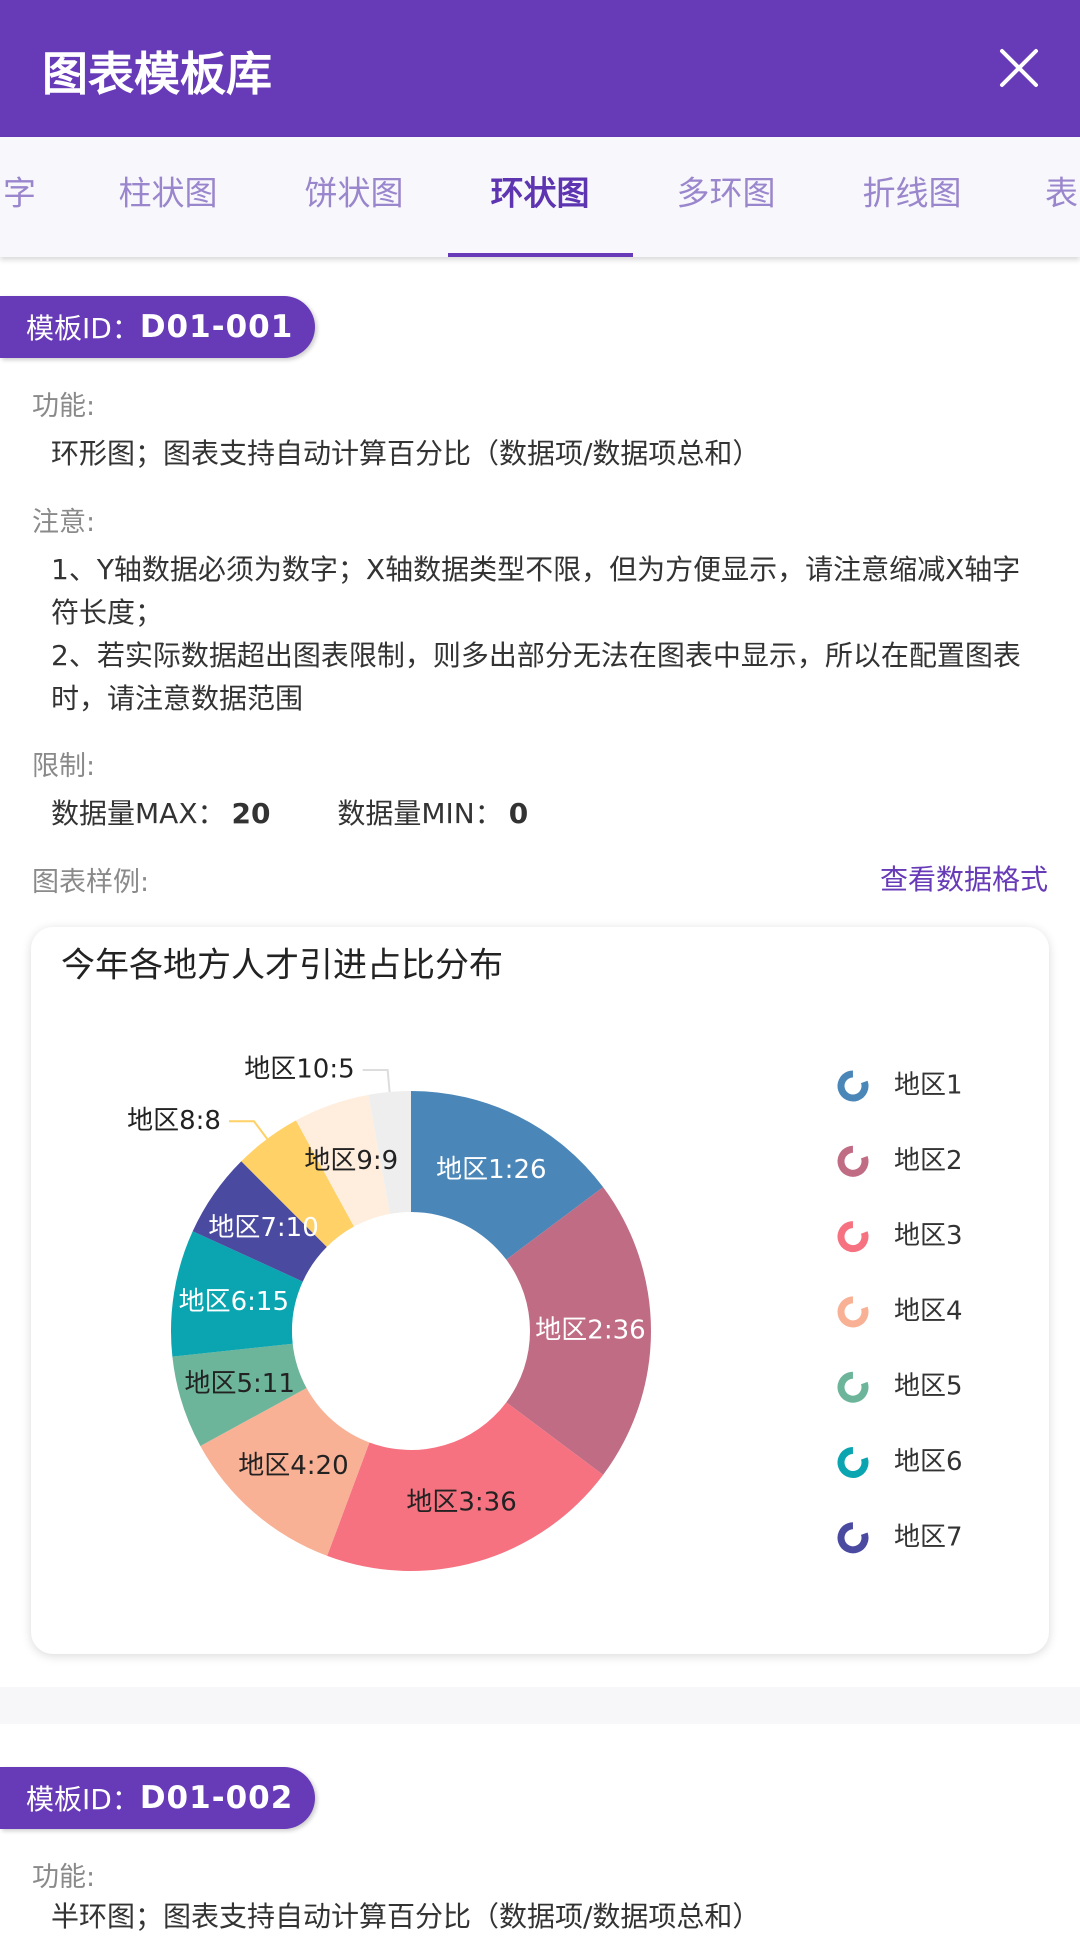  I want to click on view-format-link: 查看数据格式, so click(963, 879).